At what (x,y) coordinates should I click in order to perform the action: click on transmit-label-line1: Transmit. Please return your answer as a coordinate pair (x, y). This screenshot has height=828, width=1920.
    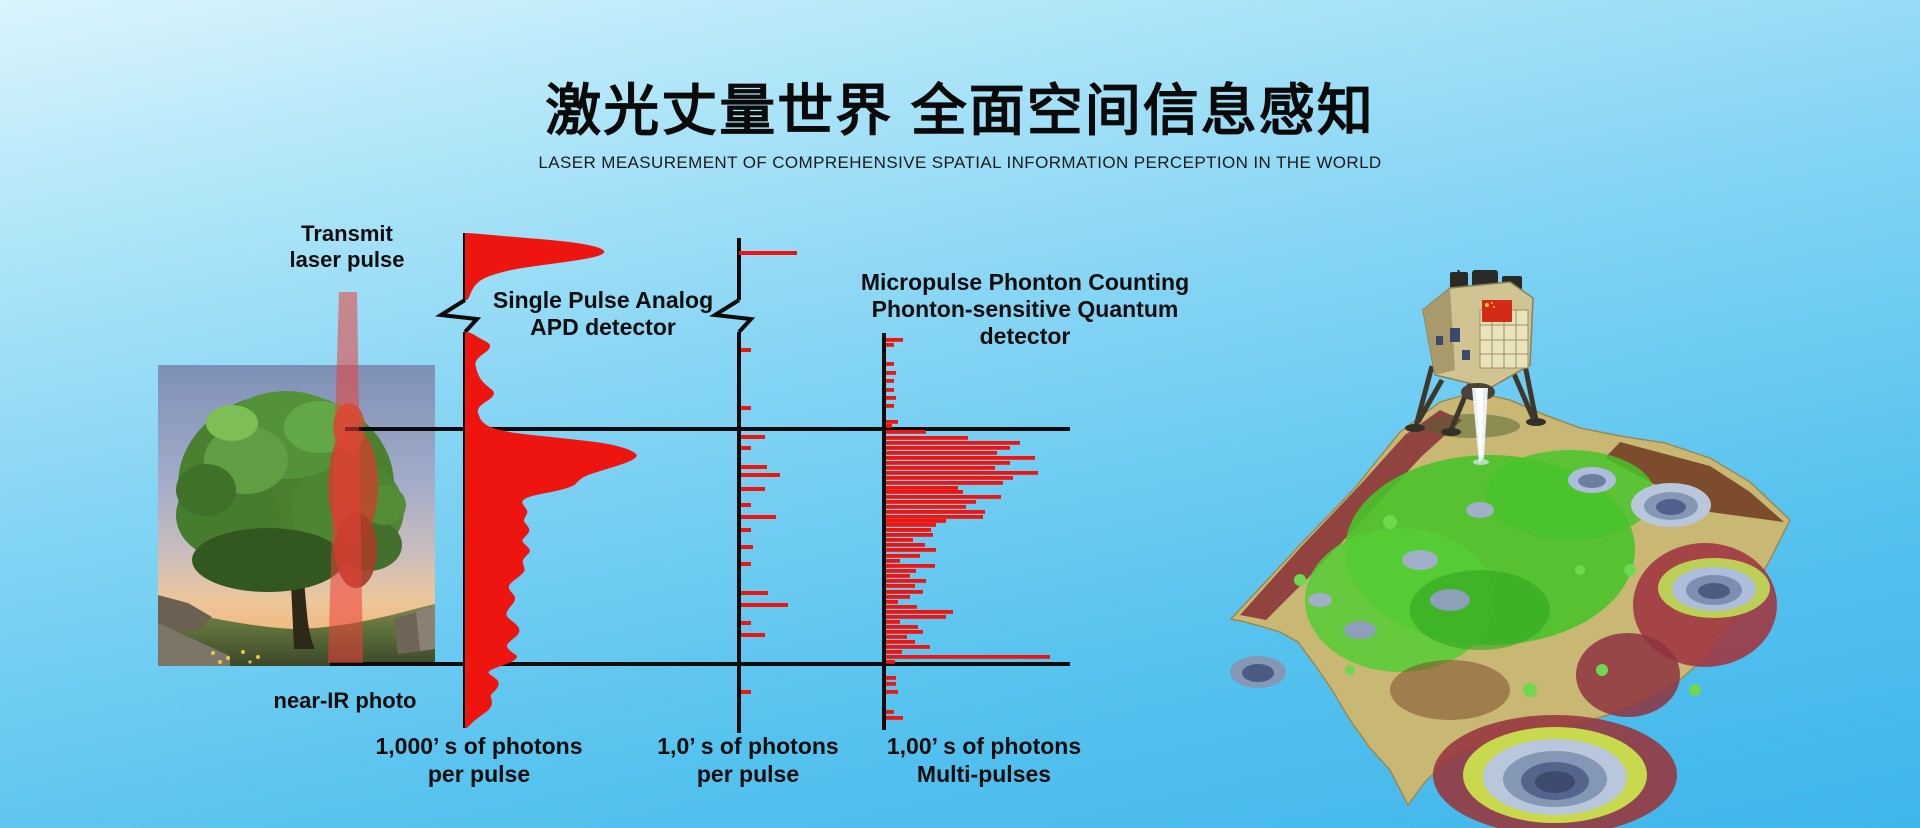
    Looking at the image, I should click on (347, 233).